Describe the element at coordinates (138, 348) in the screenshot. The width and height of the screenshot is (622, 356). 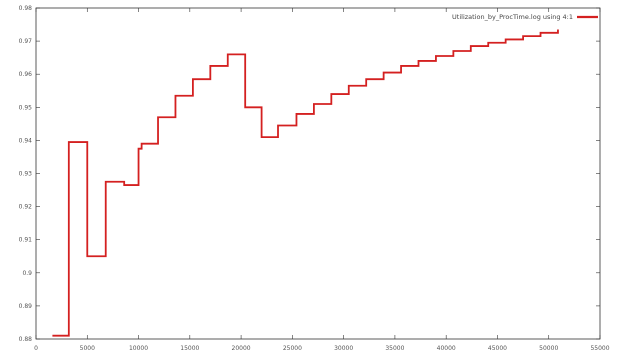
I see `x-tick-label: 10000` at that location.